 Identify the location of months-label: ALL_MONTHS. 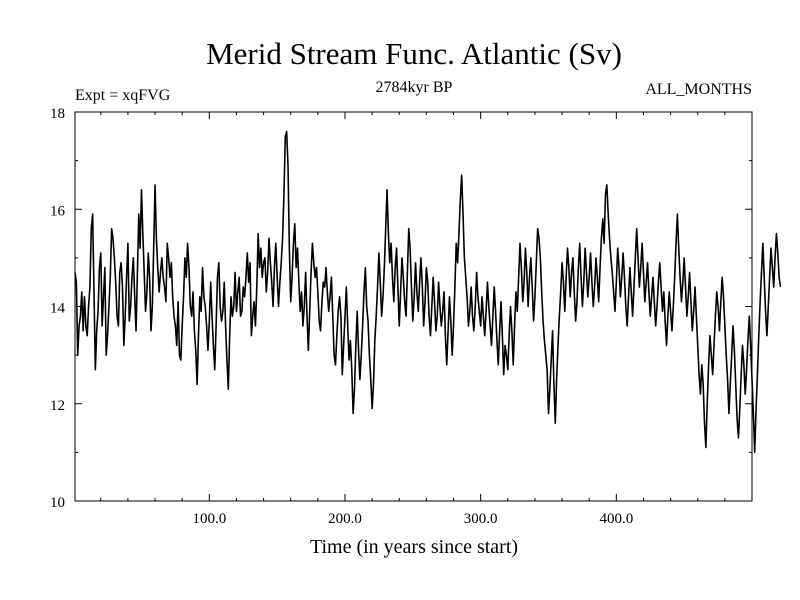
(698, 89).